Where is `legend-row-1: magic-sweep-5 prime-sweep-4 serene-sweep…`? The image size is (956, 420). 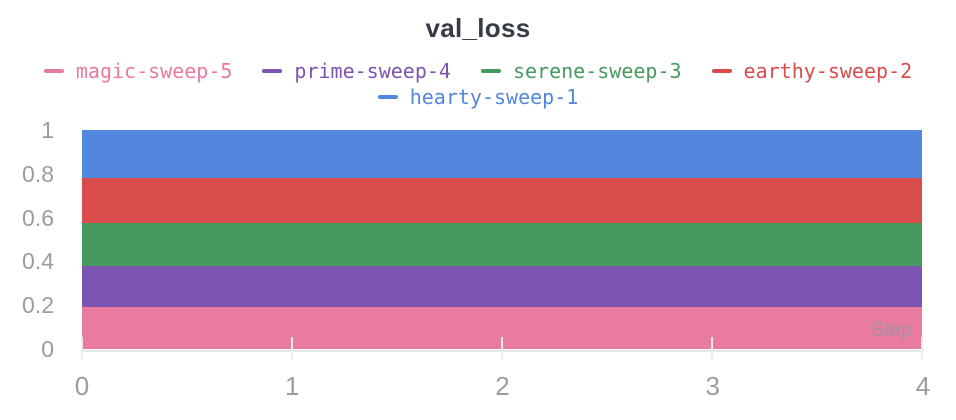 legend-row-1: magic-sweep-5 prime-sweep-4 serene-sweep… is located at coordinates (478, 71).